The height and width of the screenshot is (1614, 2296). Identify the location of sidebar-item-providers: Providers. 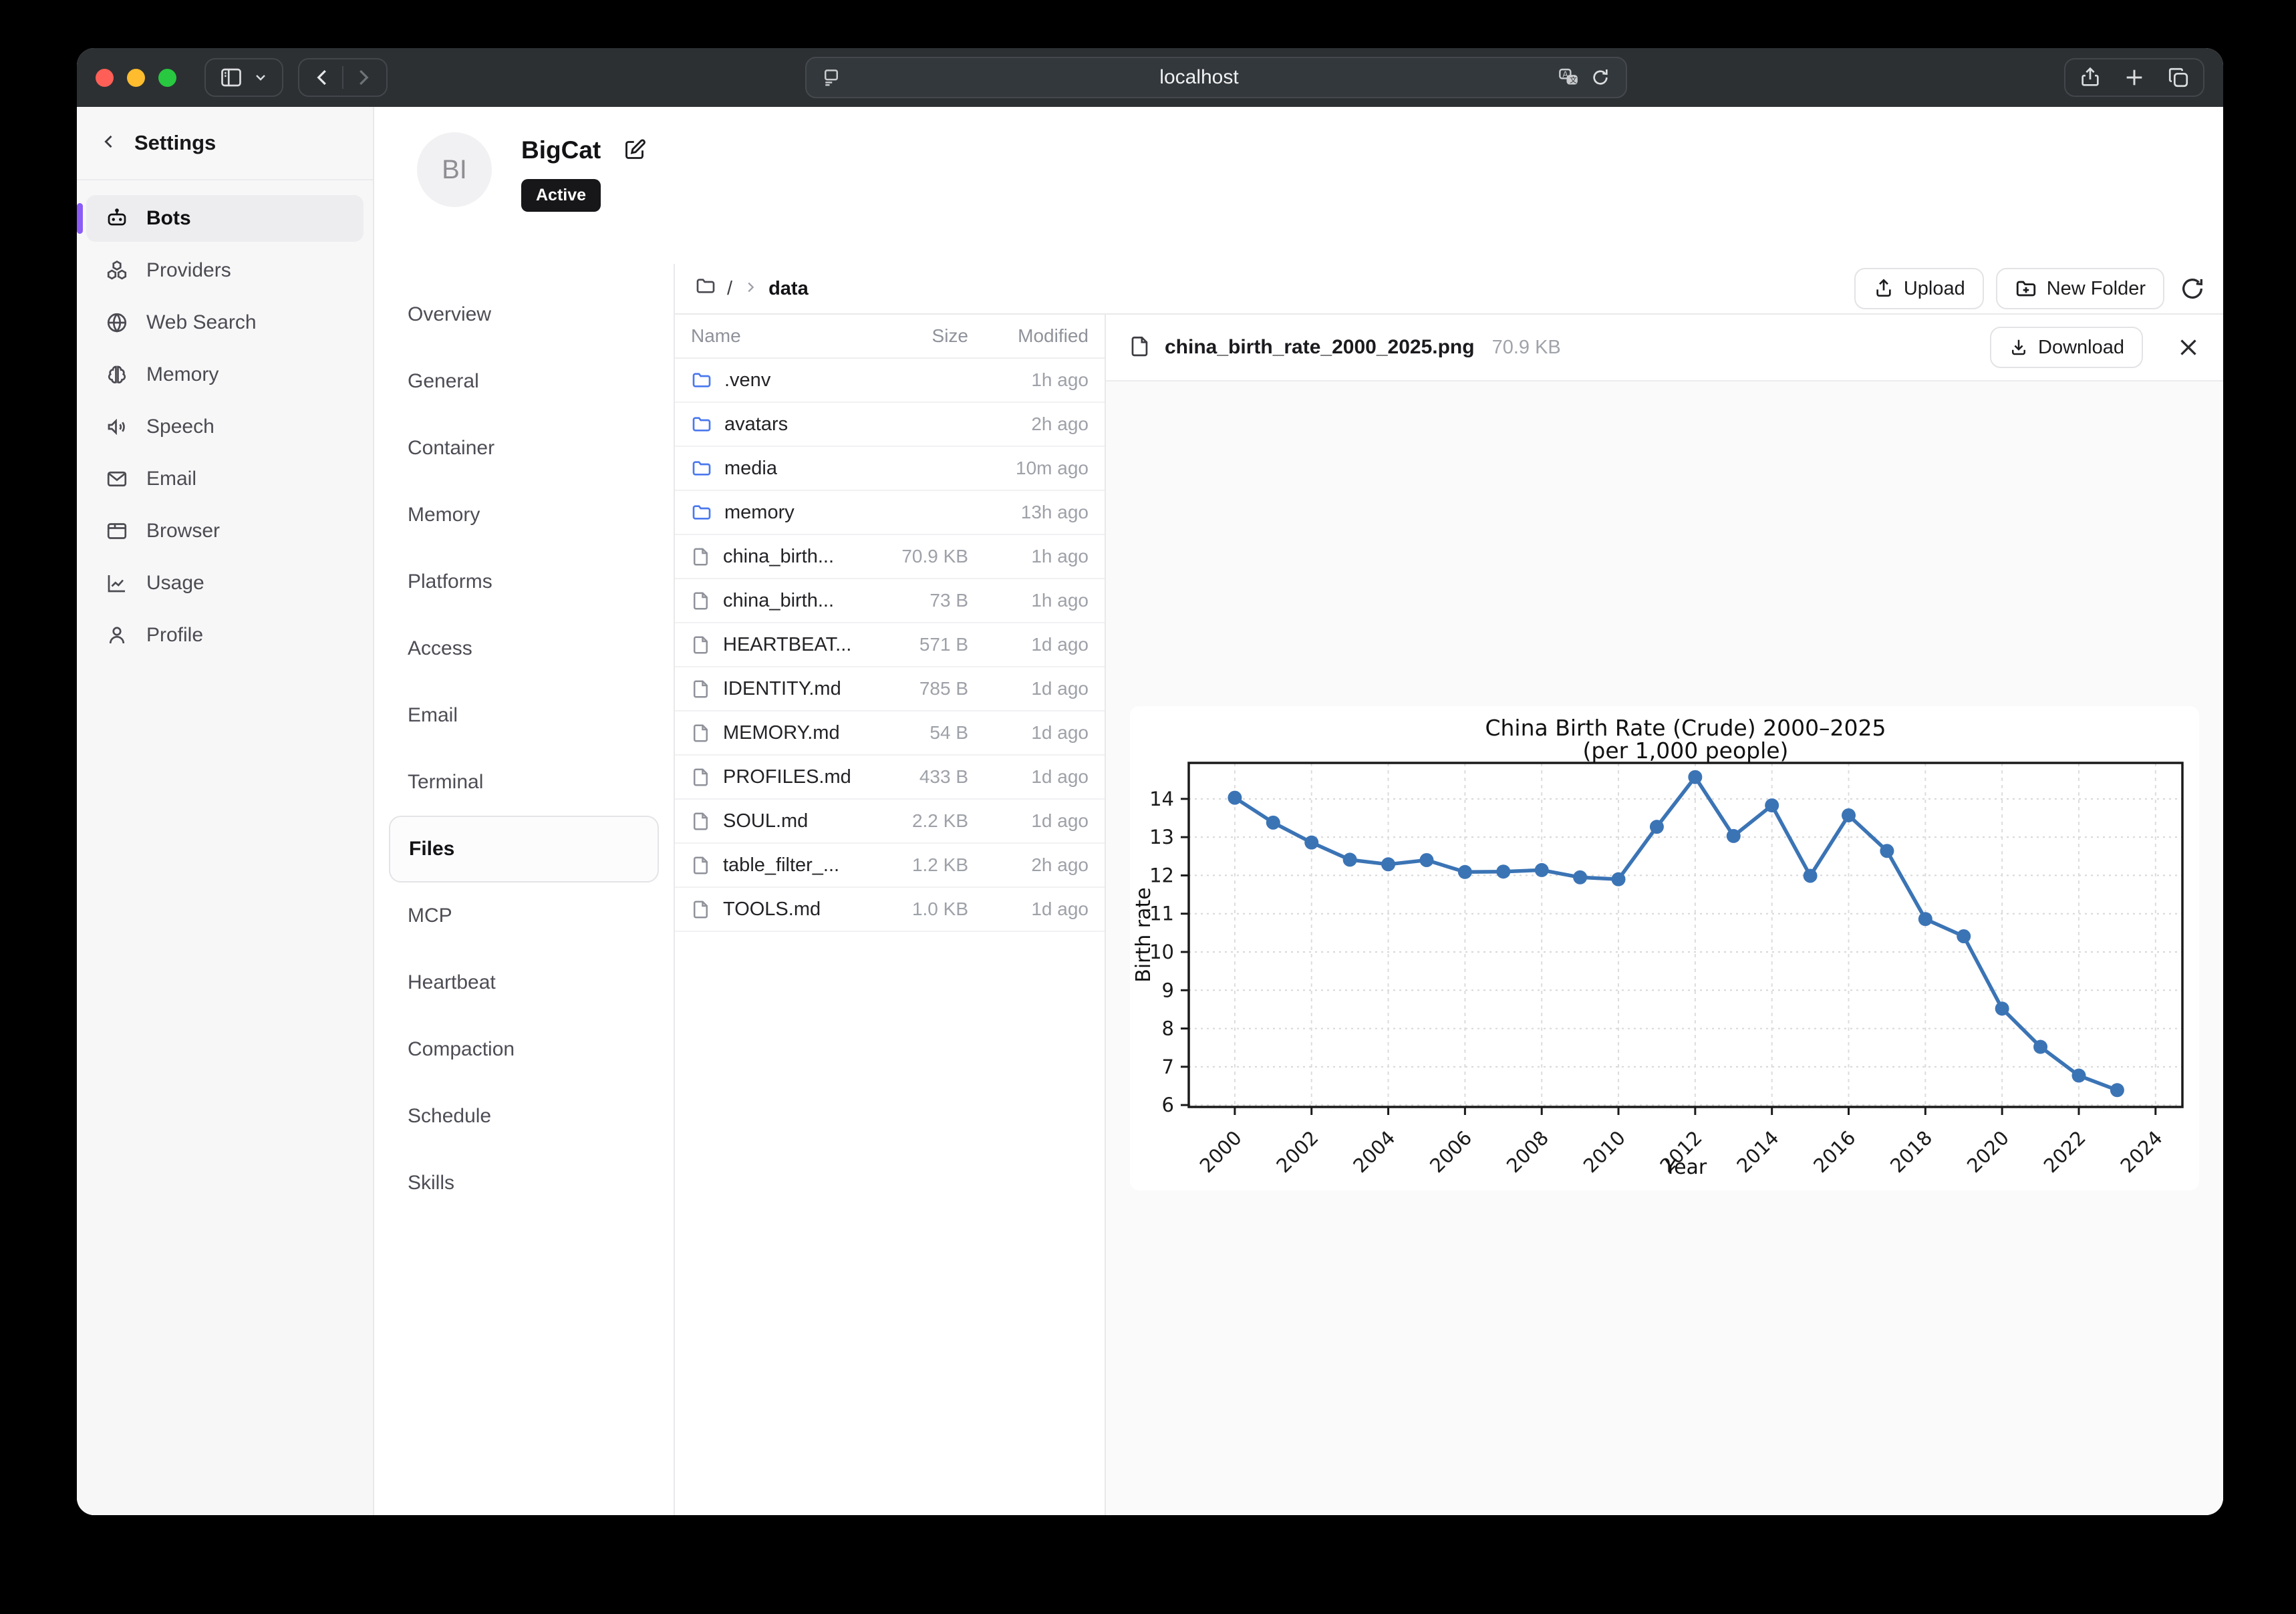
(225, 270).